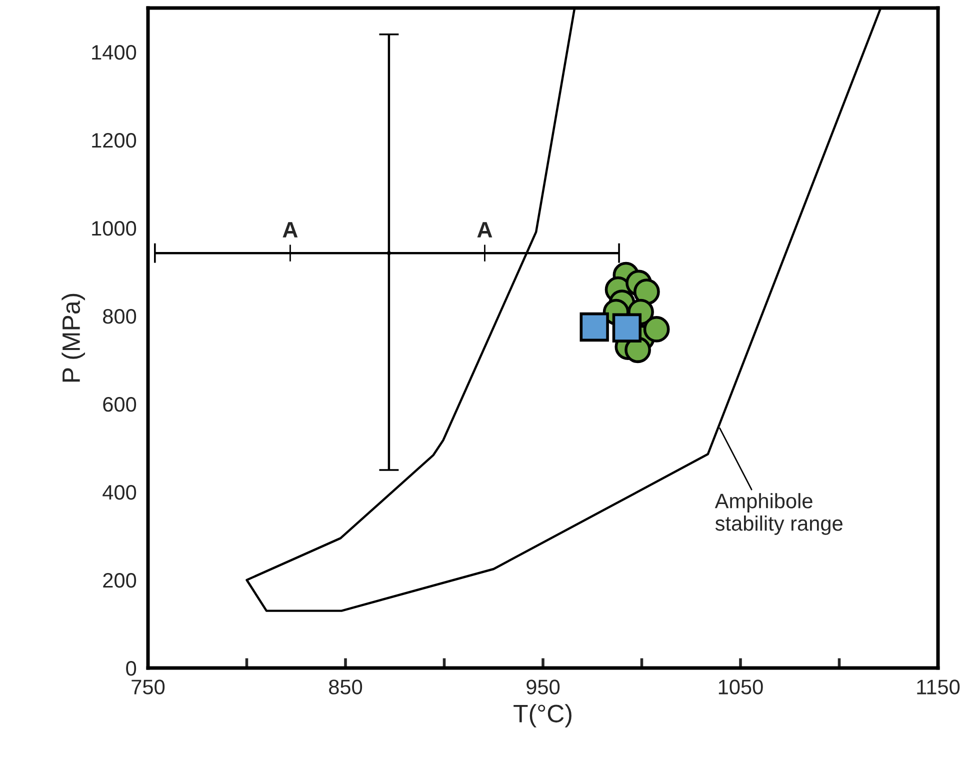 The width and height of the screenshot is (968, 774). What do you see at coordinates (73, 338) in the screenshot?
I see `y-axis-title: P (MPa)` at bounding box center [73, 338].